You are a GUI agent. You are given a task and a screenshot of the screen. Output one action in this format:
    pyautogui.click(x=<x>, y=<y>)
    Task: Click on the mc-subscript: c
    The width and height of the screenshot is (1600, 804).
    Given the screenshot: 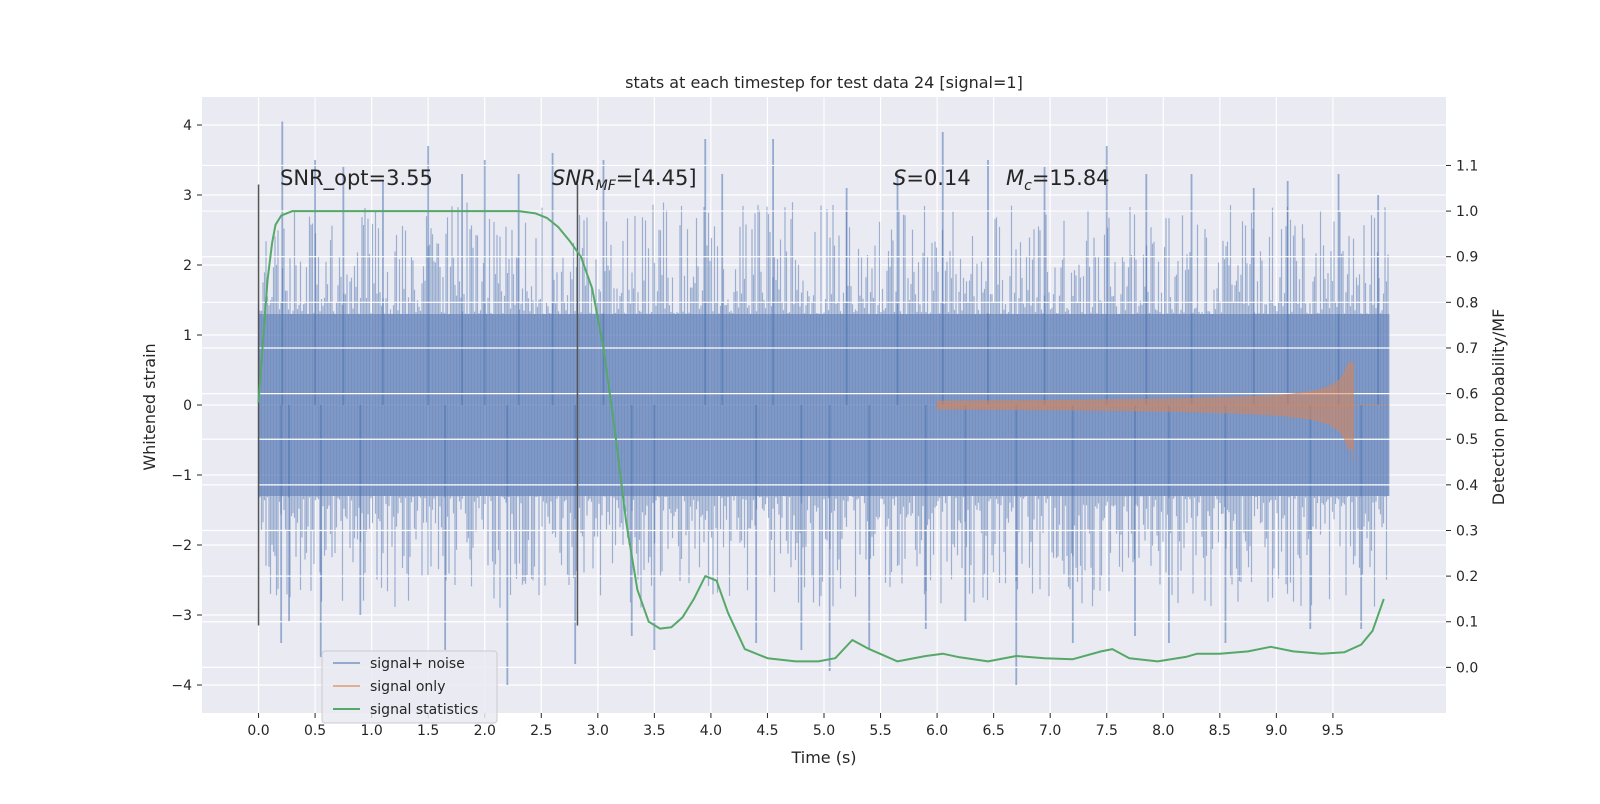 What is the action you would take?
    pyautogui.click(x=1028, y=186)
    